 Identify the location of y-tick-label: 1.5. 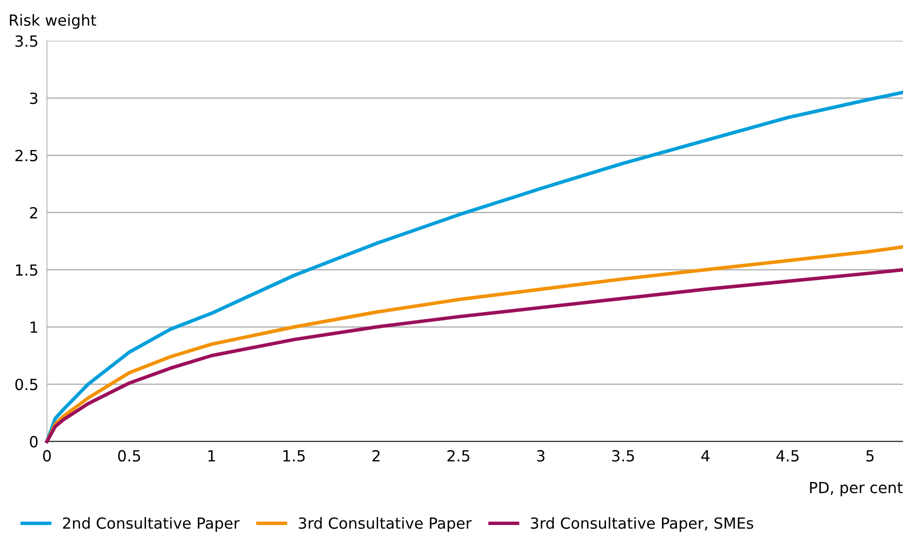
(27, 270).